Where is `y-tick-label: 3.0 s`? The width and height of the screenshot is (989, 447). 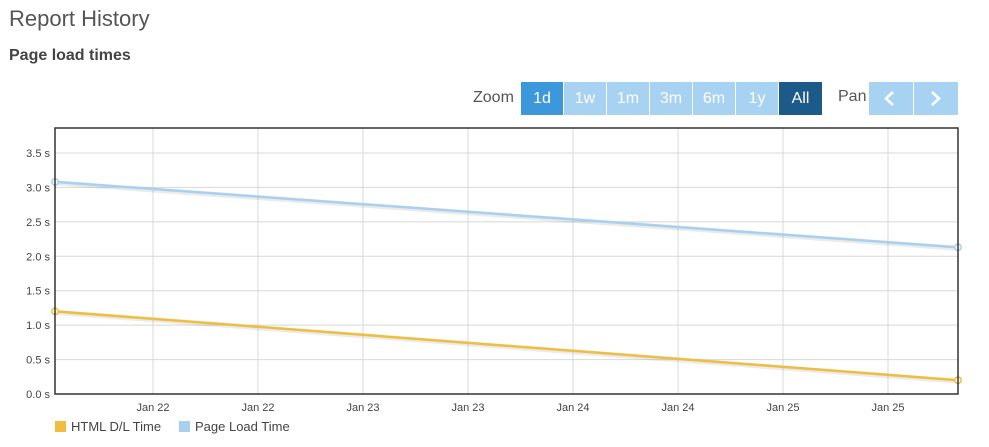
y-tick-label: 3.0 s is located at coordinates (38, 188).